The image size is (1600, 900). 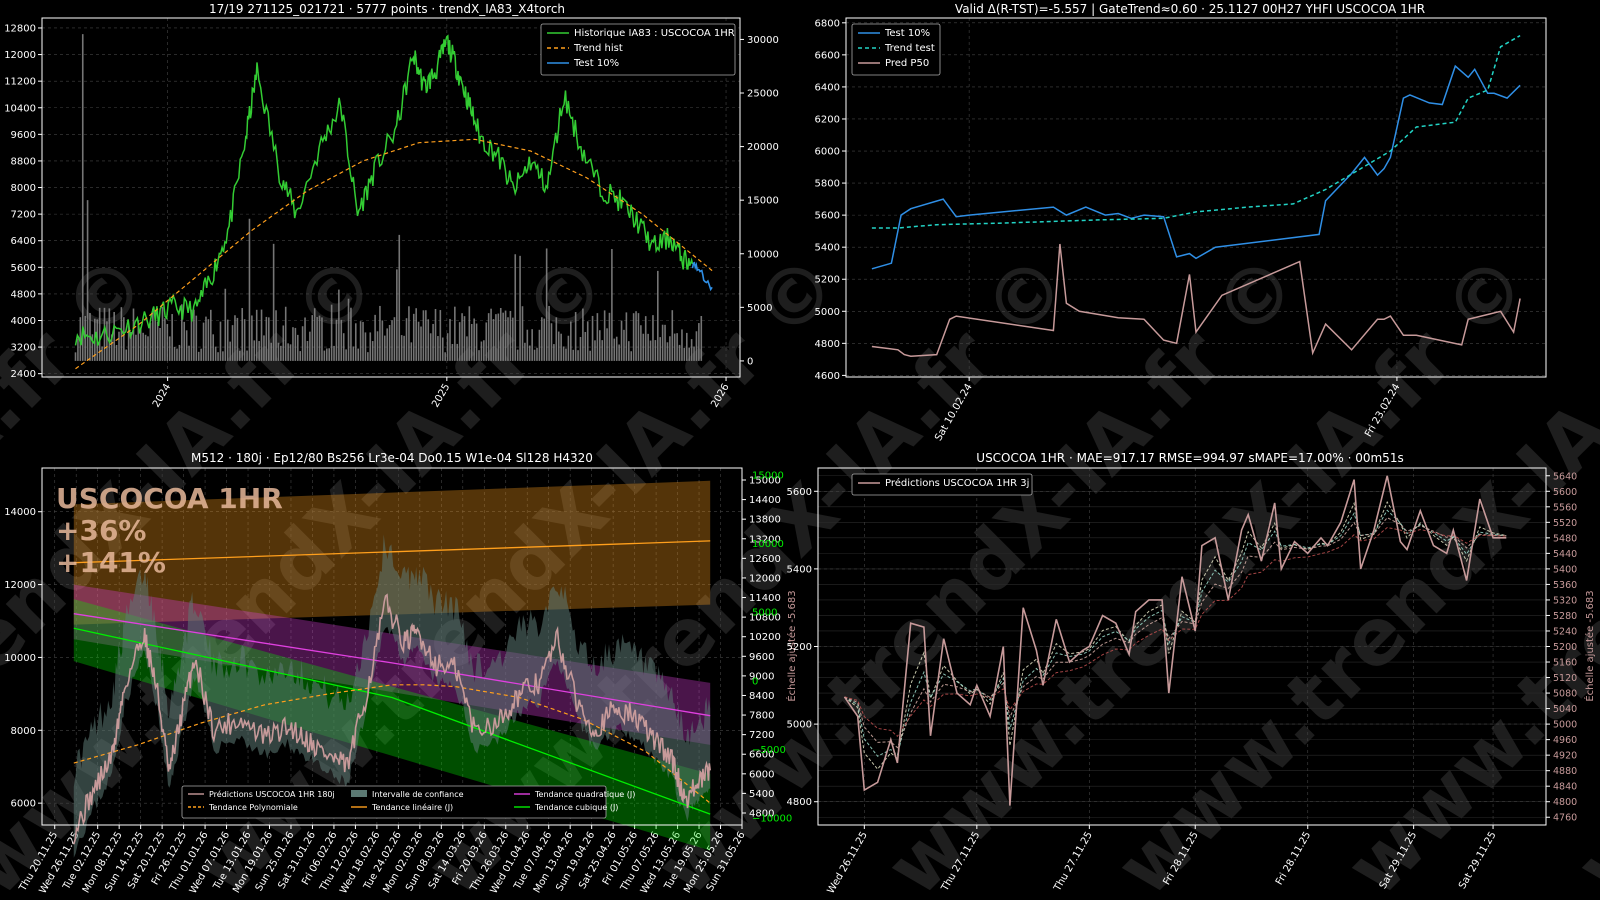 What do you see at coordinates (1565, 538) in the screenshot?
I see `y2-tick-label: 5480` at bounding box center [1565, 538].